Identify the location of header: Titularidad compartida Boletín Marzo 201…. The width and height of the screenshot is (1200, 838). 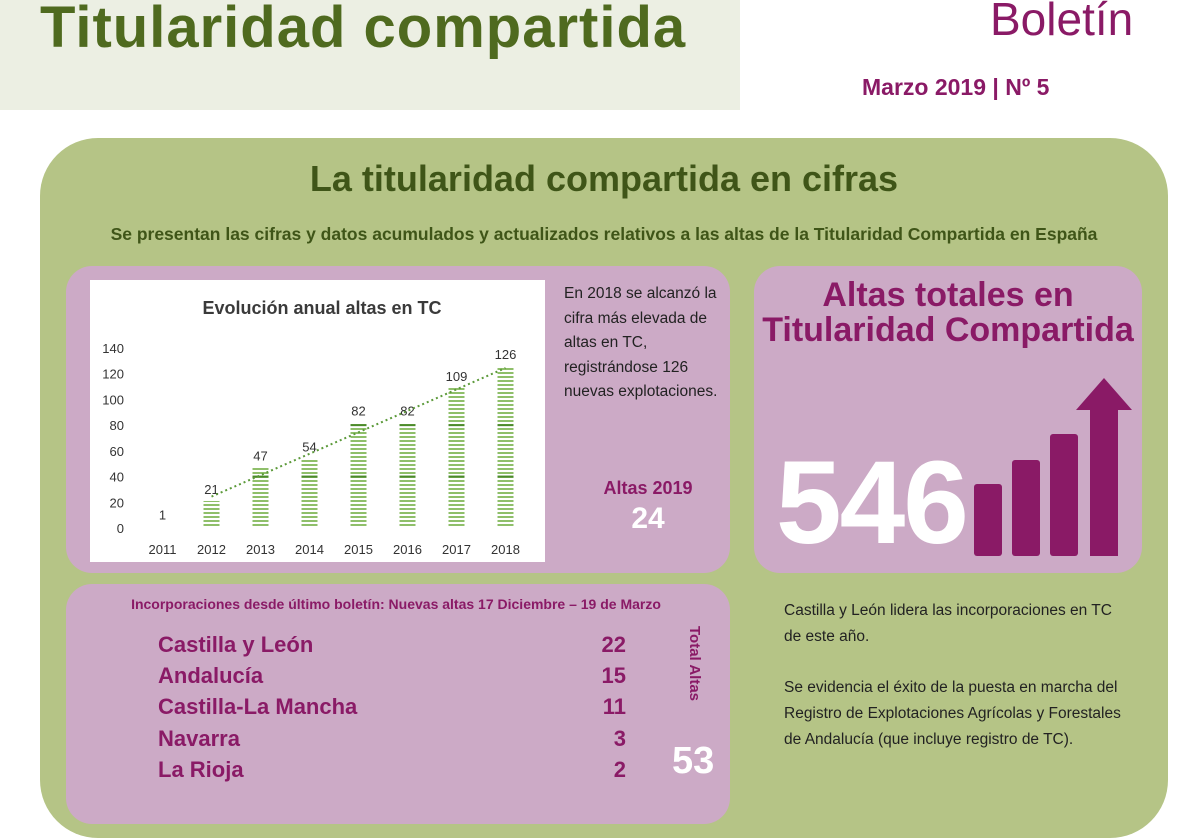
(600, 55).